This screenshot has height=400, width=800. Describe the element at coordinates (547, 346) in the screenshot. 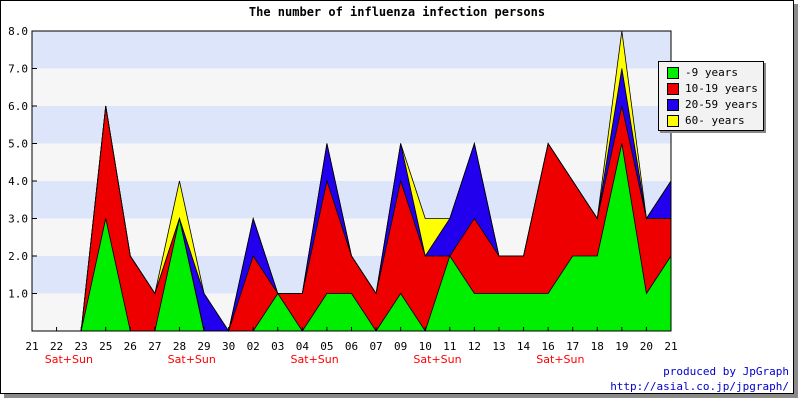

I see `x-tick-label: 16` at that location.